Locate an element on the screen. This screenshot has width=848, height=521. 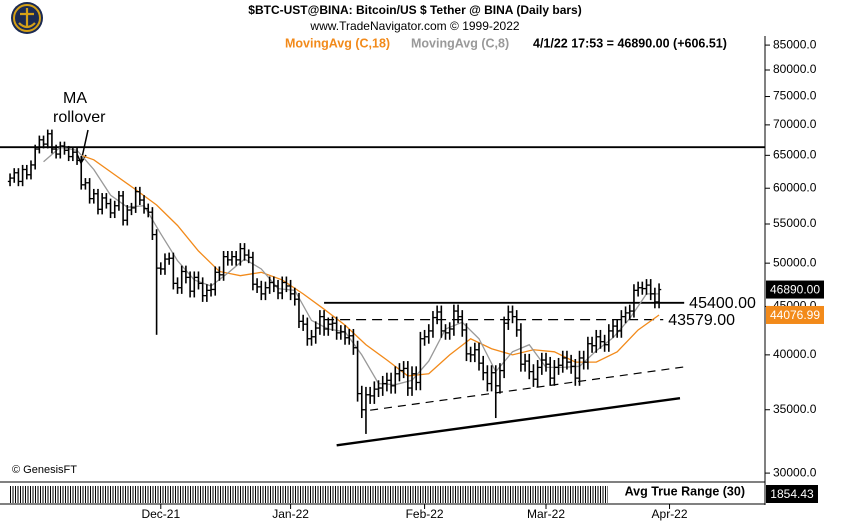
ma-price-label: 44076.99 is located at coordinates (795, 315).